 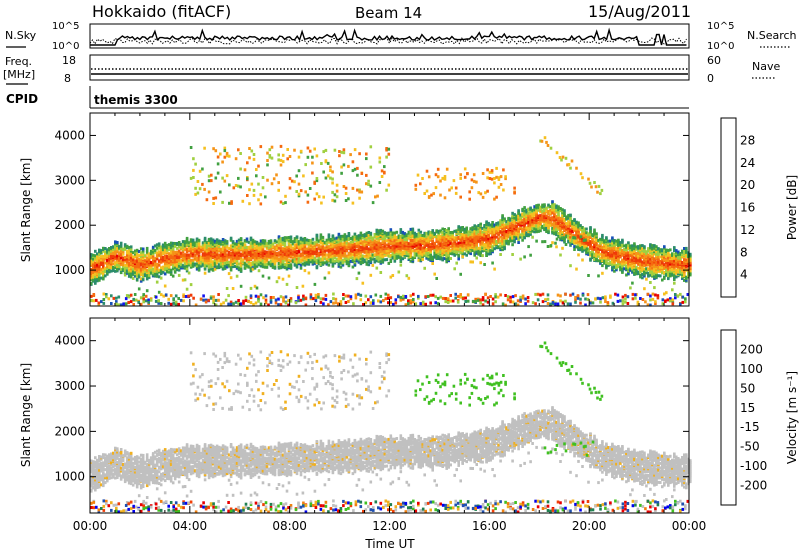 What do you see at coordinates (21, 35) in the screenshot?
I see `nsky-label: N.Sky` at bounding box center [21, 35].